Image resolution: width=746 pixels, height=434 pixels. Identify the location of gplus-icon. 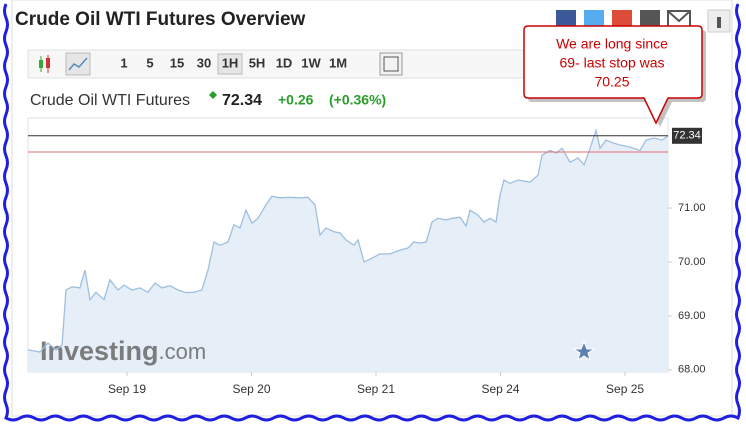
(622, 20).